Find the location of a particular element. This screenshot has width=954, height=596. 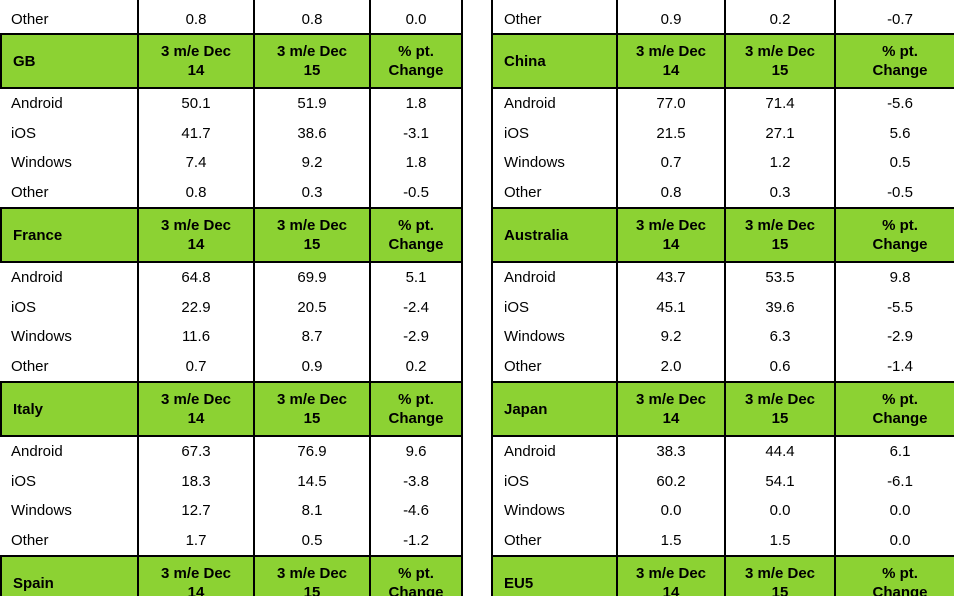

value-cell: 60.2 is located at coordinates (670, 481).